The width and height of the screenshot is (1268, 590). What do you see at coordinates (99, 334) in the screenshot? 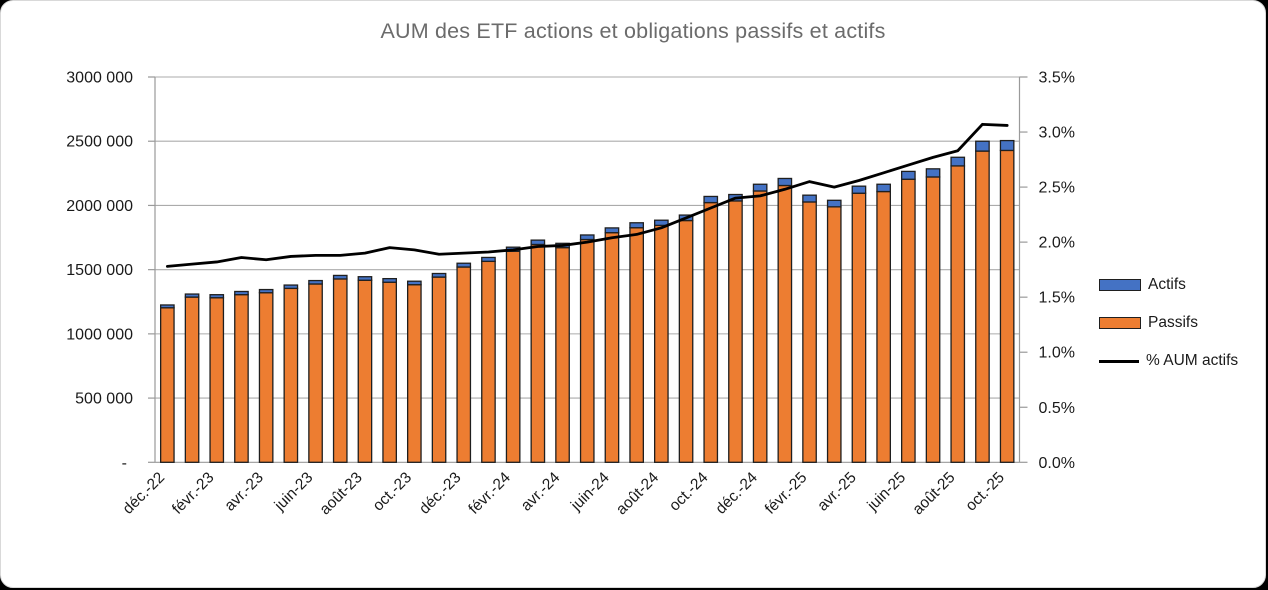
I see `y-axis-label-left: 1000 000` at bounding box center [99, 334].